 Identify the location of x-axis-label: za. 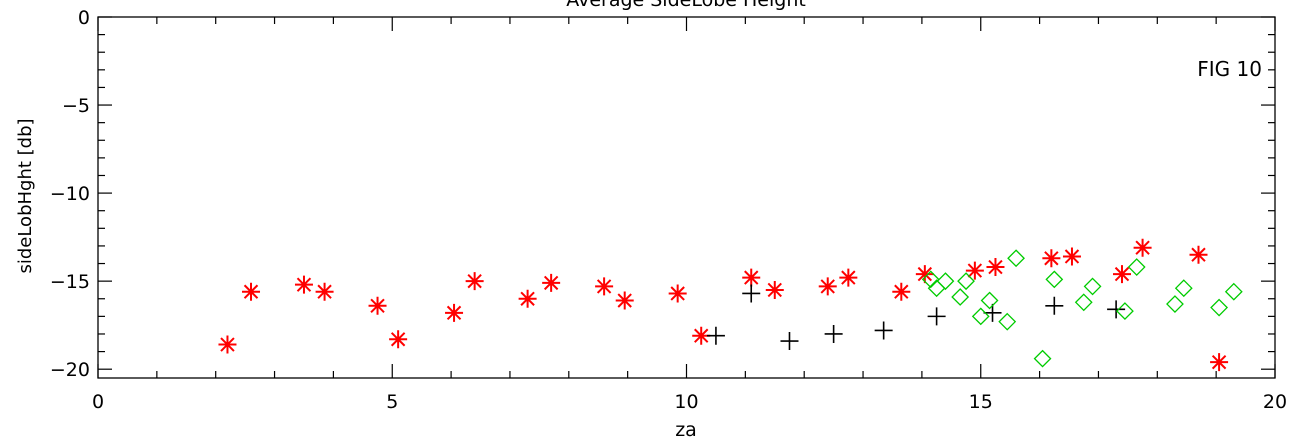
(686, 430).